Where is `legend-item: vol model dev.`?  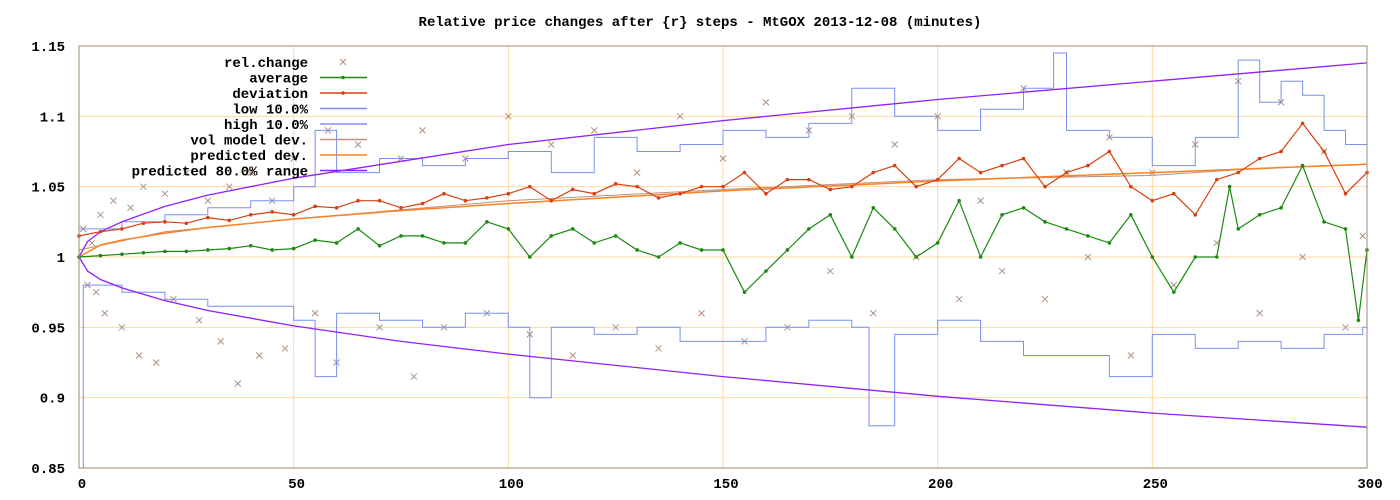
legend-item: vol model dev. is located at coordinates (278, 142).